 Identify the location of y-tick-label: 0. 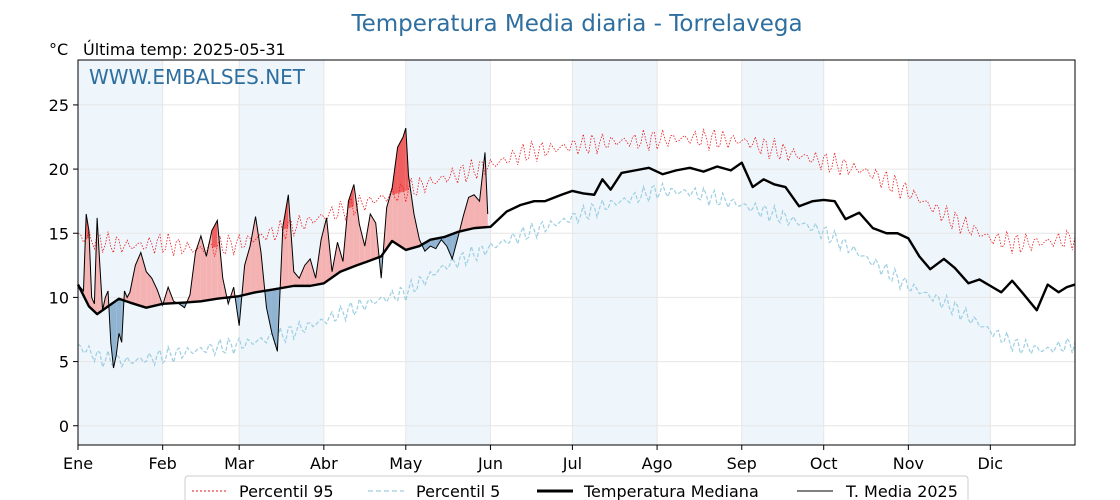
(64, 426).